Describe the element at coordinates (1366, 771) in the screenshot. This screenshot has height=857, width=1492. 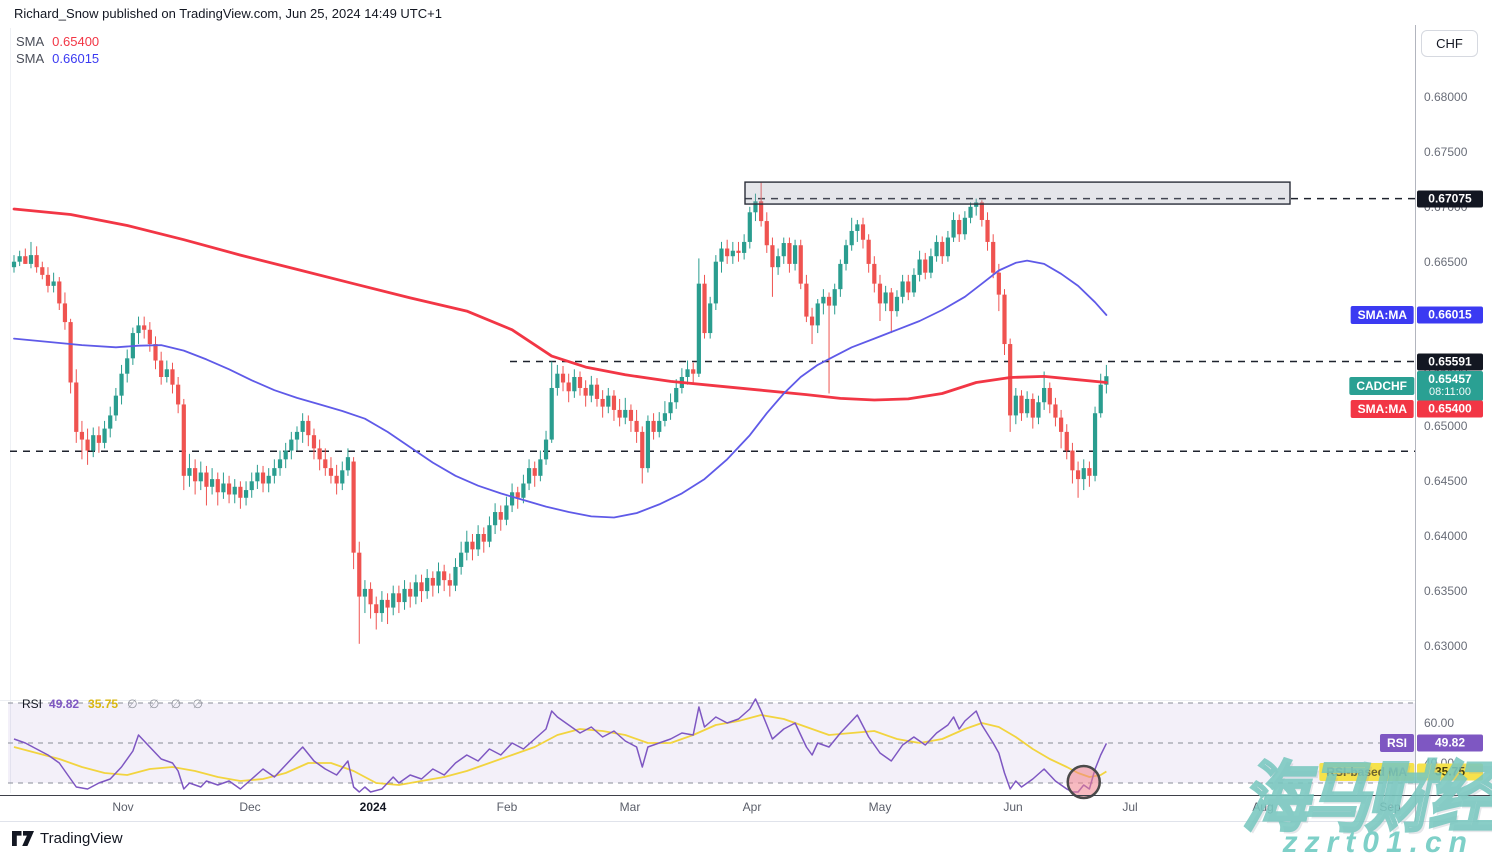
I see `axis-tag-rsi-based-ma: RSI-based MA` at that location.